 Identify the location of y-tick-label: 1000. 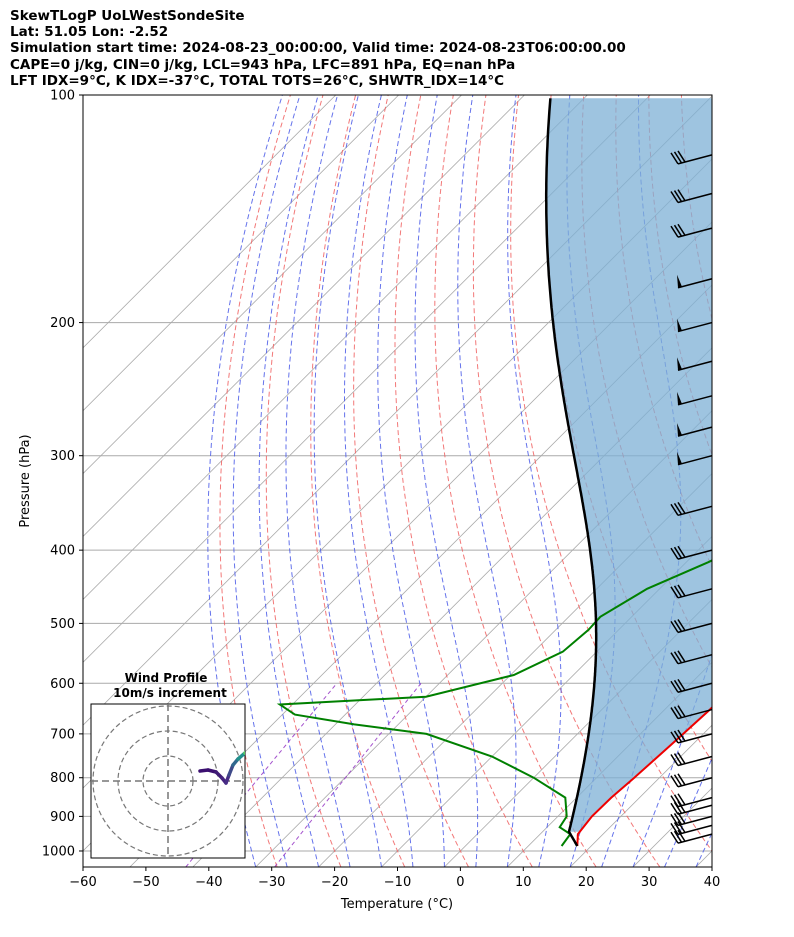
(58, 851).